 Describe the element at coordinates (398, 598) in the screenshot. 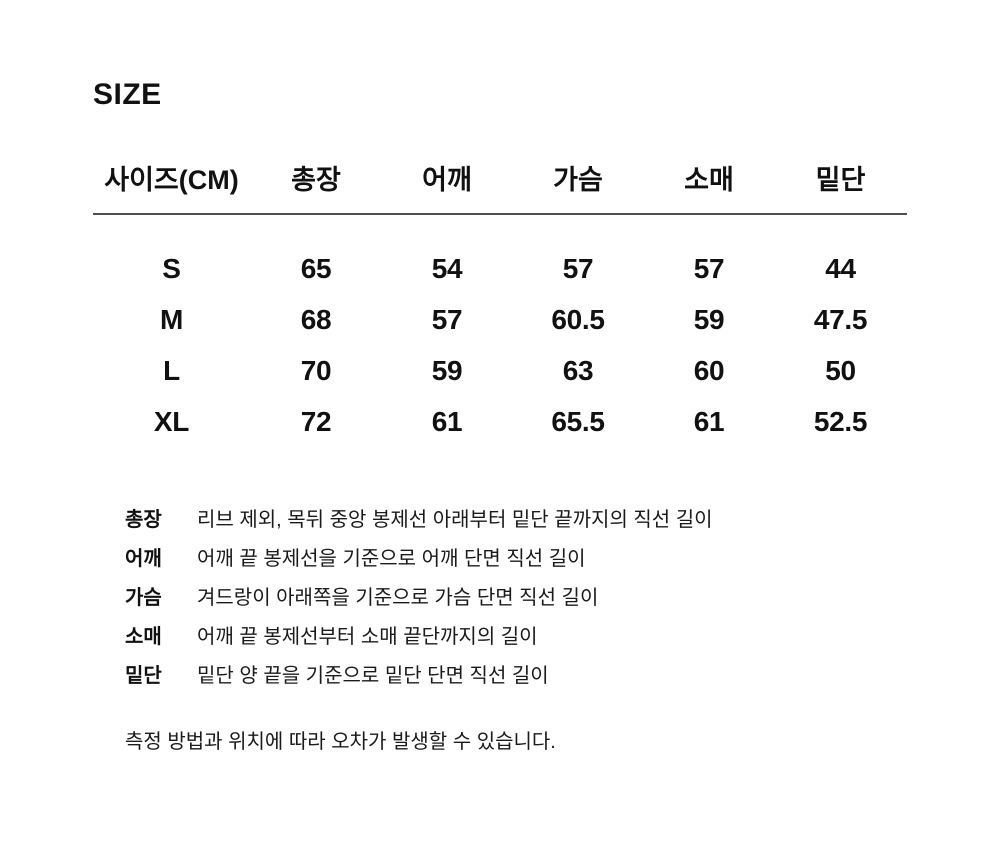

I see `definition-description: 겨드랑이 아래쪽을 기준으로 가슴 단면 직선 길이` at that location.